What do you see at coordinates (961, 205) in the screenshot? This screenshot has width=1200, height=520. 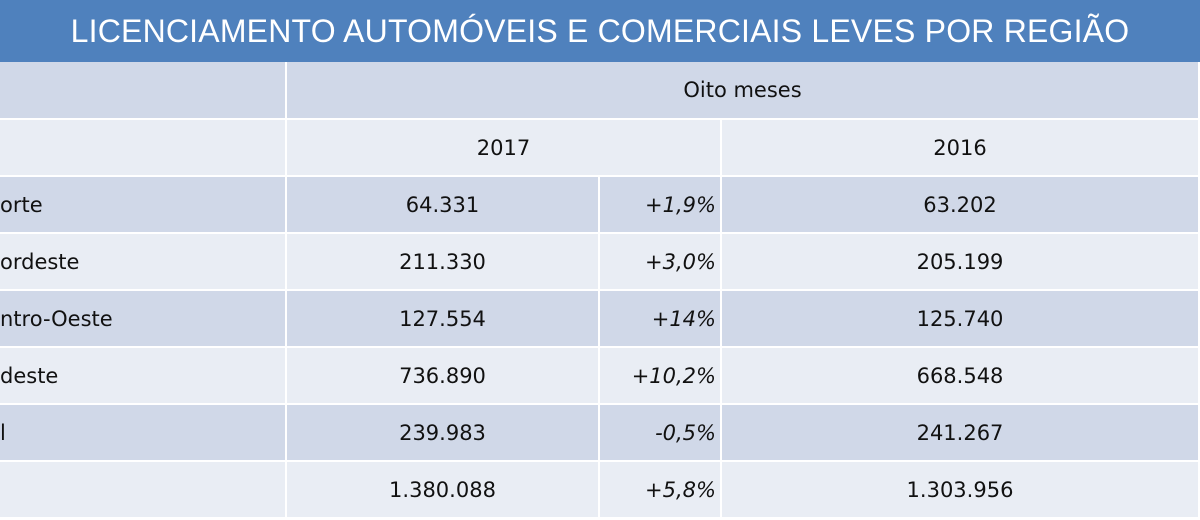 I see `value-2016: 63.202` at bounding box center [961, 205].